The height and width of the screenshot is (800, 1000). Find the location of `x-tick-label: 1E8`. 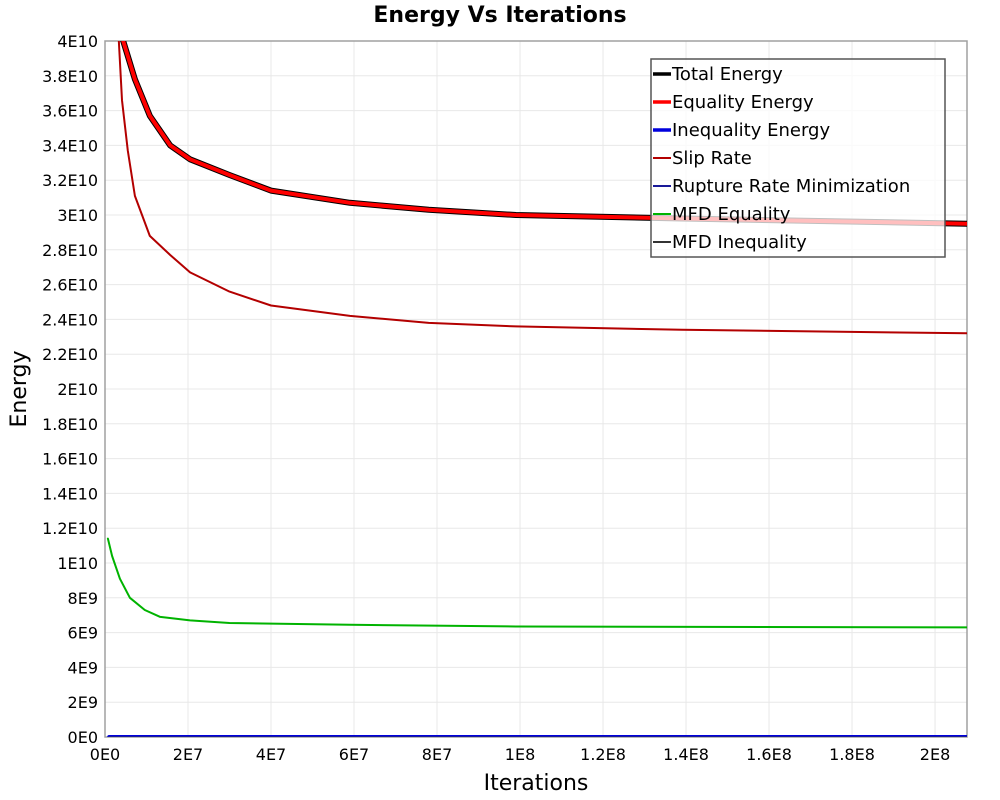

x-tick-label: 1E8 is located at coordinates (520, 754).